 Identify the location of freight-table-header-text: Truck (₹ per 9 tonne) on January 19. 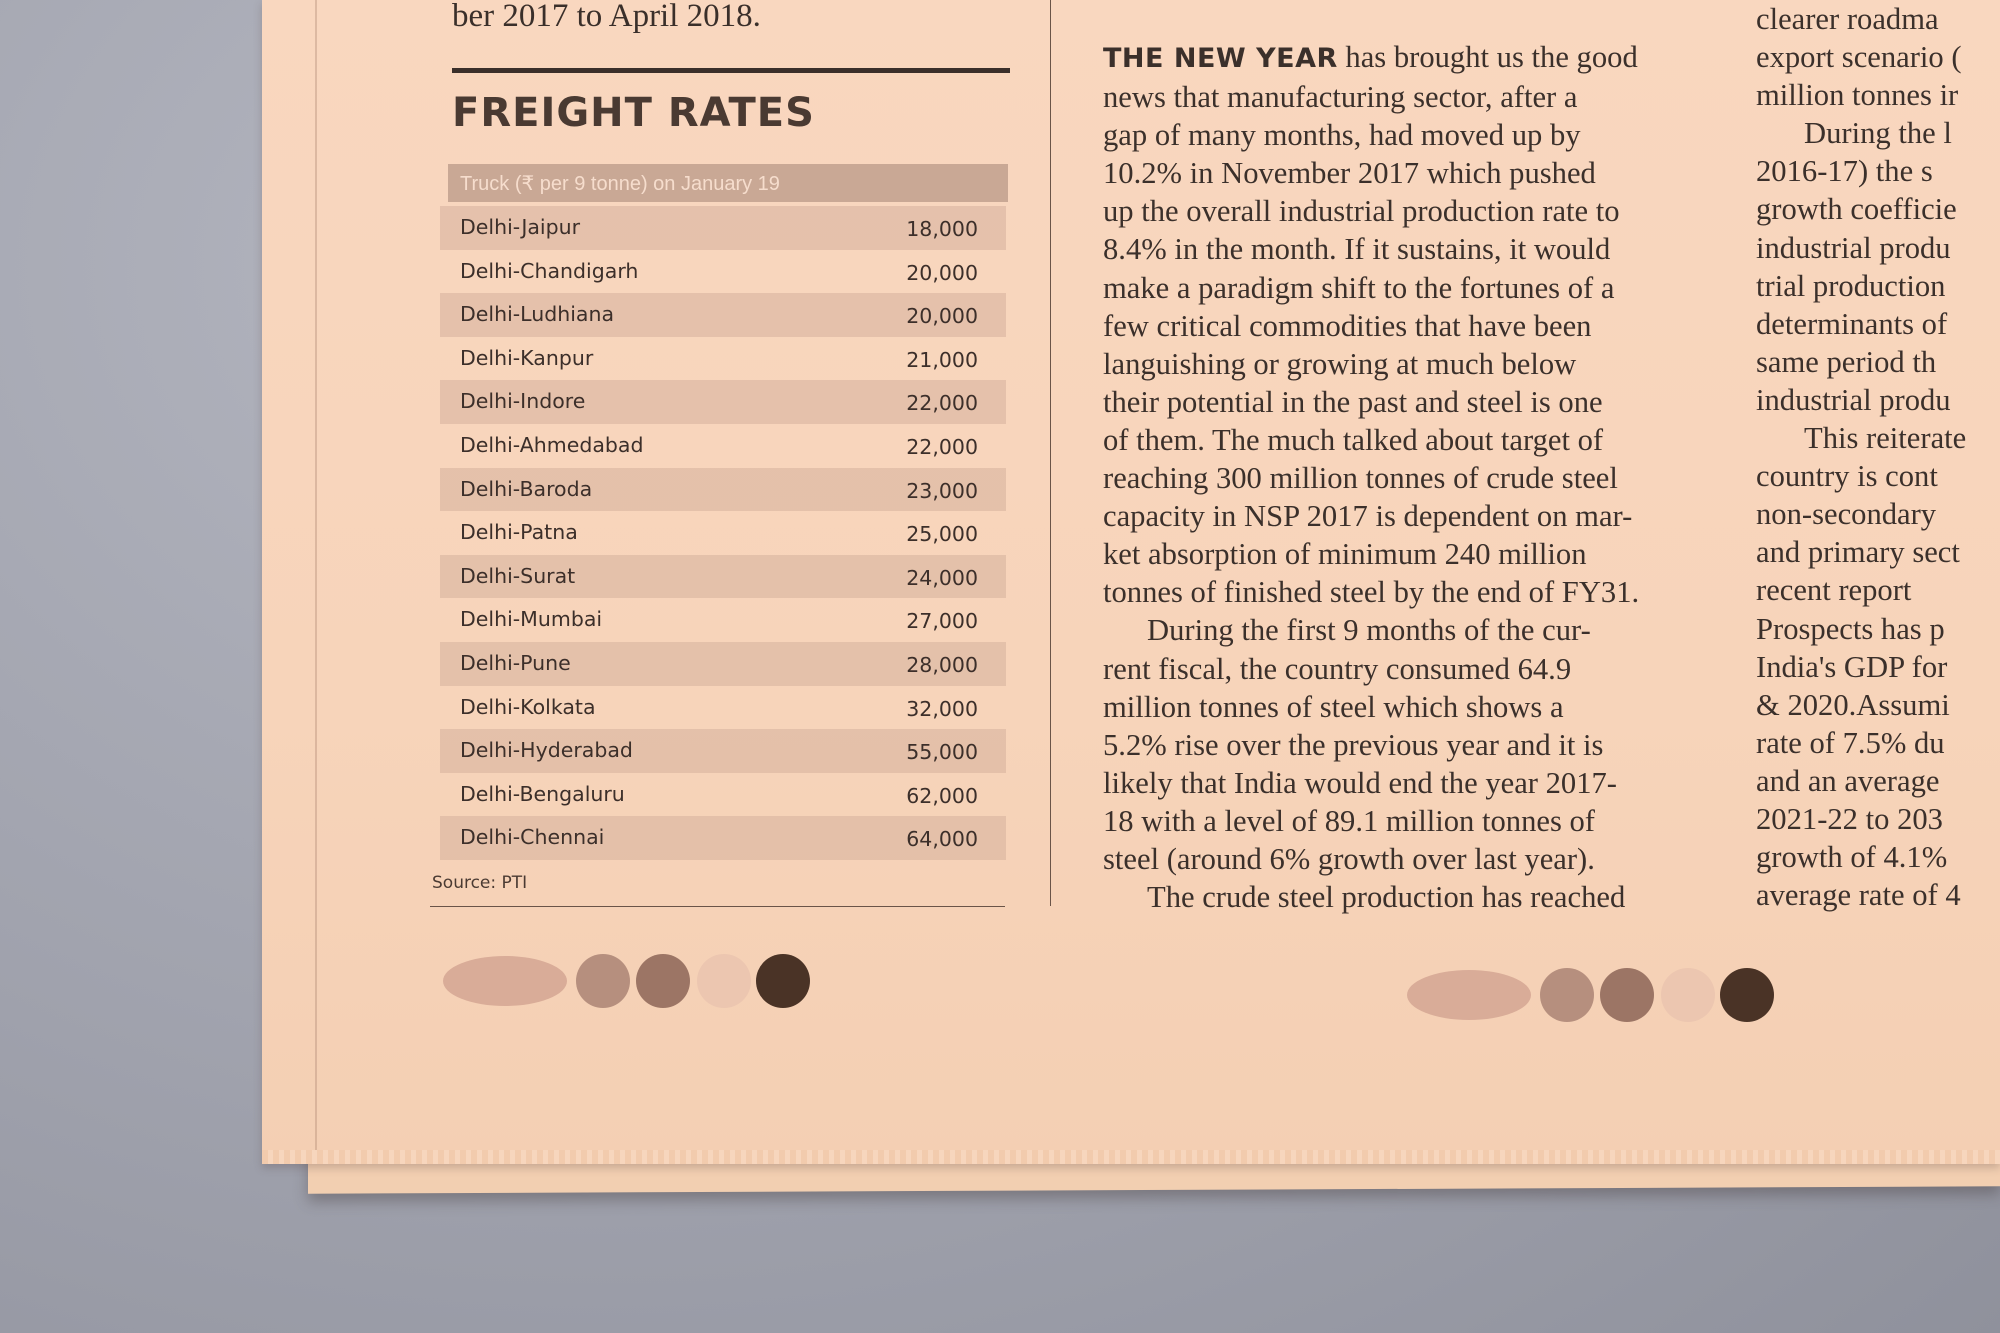
(620, 184).